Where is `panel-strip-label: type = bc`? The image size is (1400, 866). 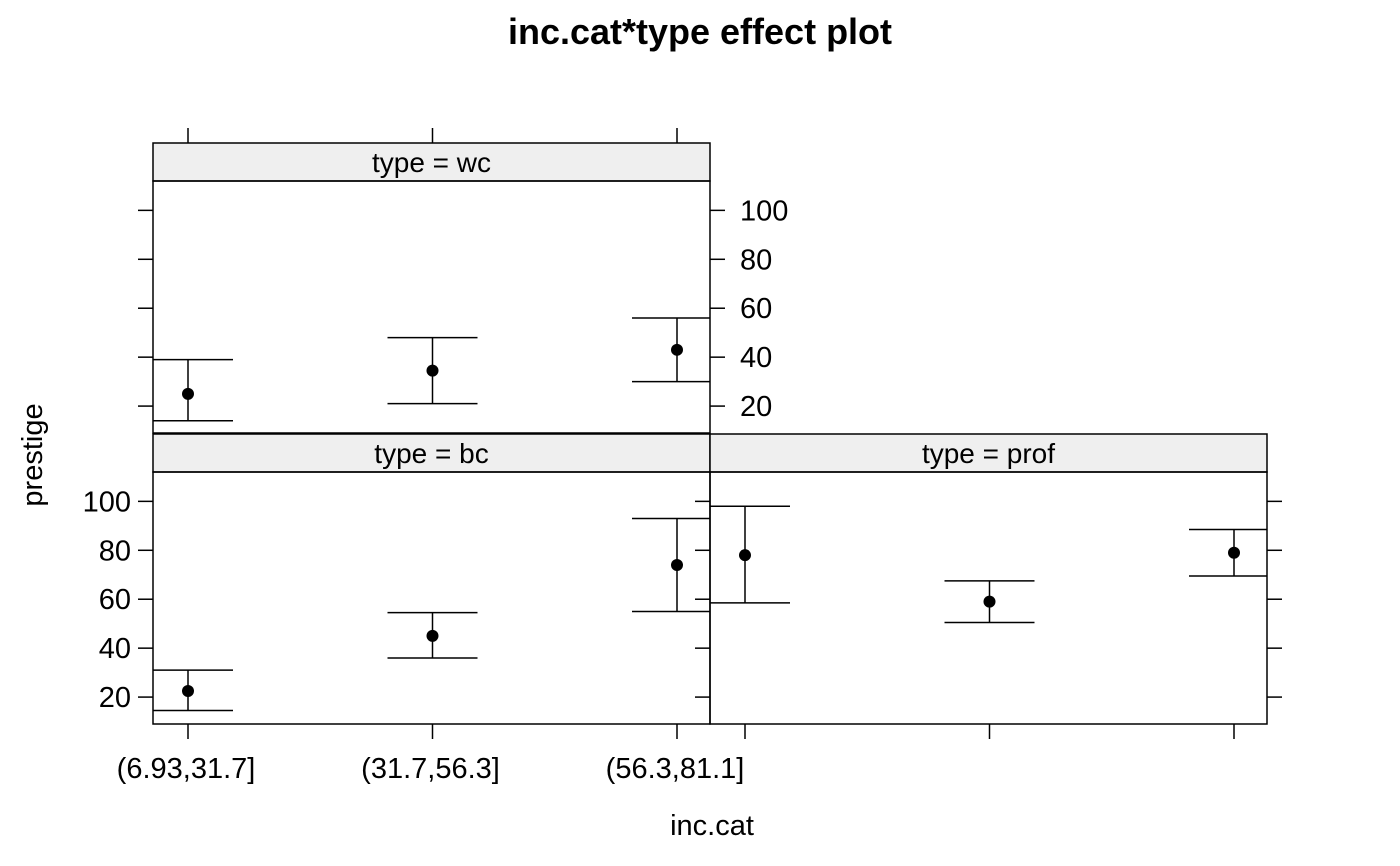
panel-strip-label: type = bc is located at coordinates (431, 453).